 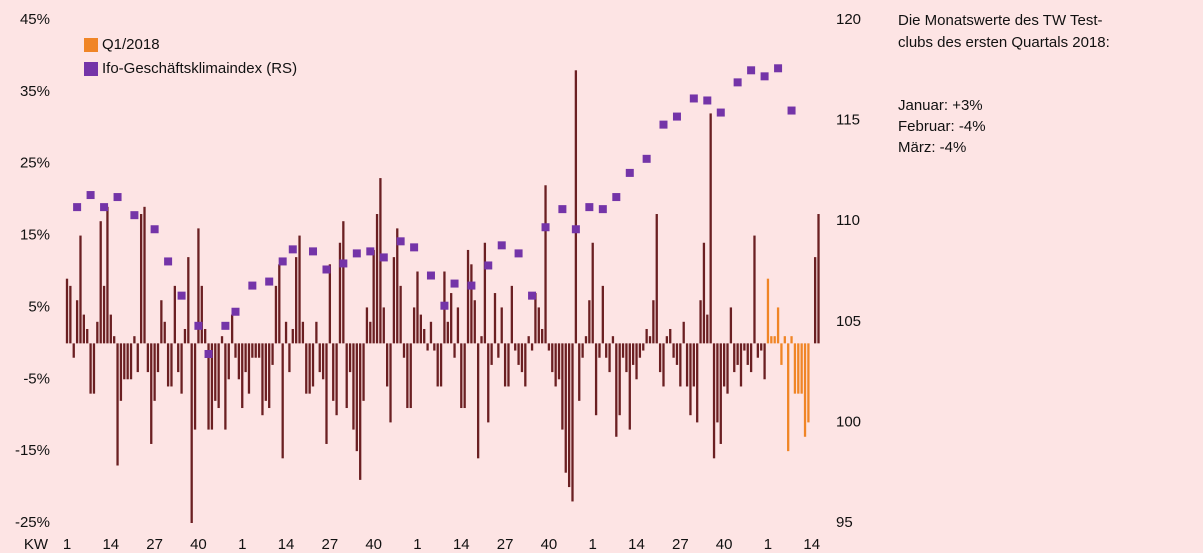 I want to click on y2-tick-label: 110, so click(x=848, y=220).